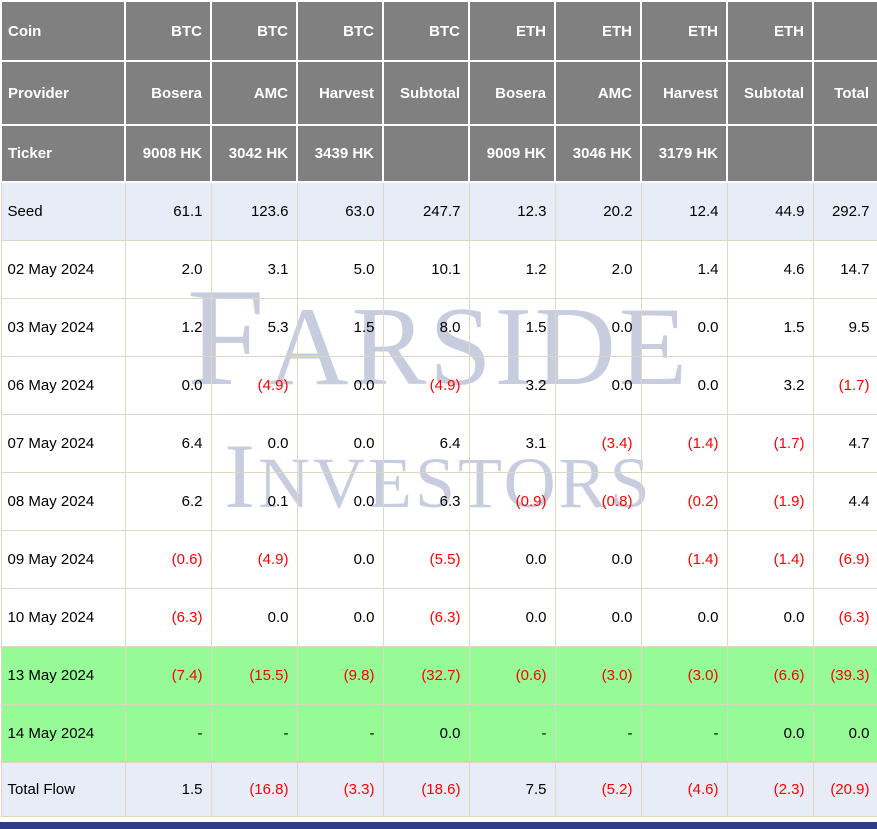  I want to click on data-cell: (4.9), so click(254, 559).